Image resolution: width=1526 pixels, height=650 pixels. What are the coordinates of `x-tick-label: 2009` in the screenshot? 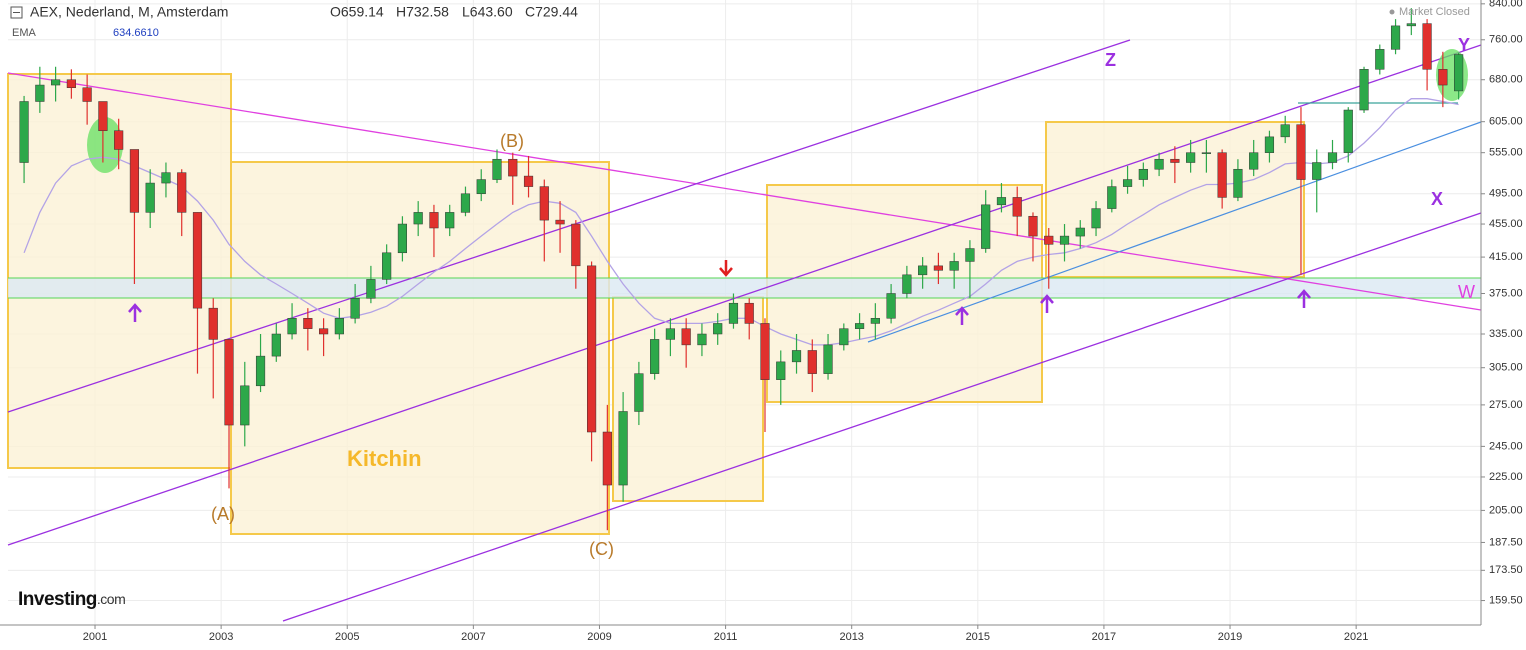 It's located at (599, 637).